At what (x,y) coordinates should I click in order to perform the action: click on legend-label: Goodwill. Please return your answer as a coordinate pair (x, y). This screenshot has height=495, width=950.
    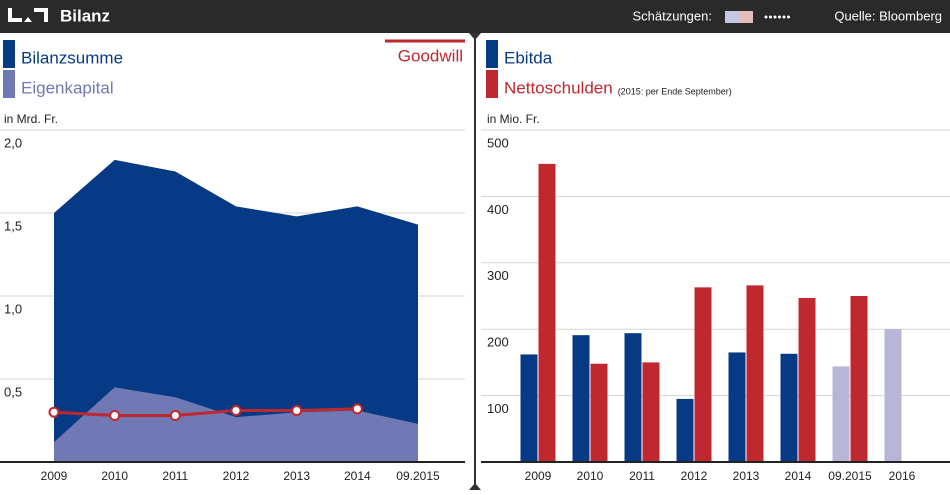
    Looking at the image, I should click on (430, 55).